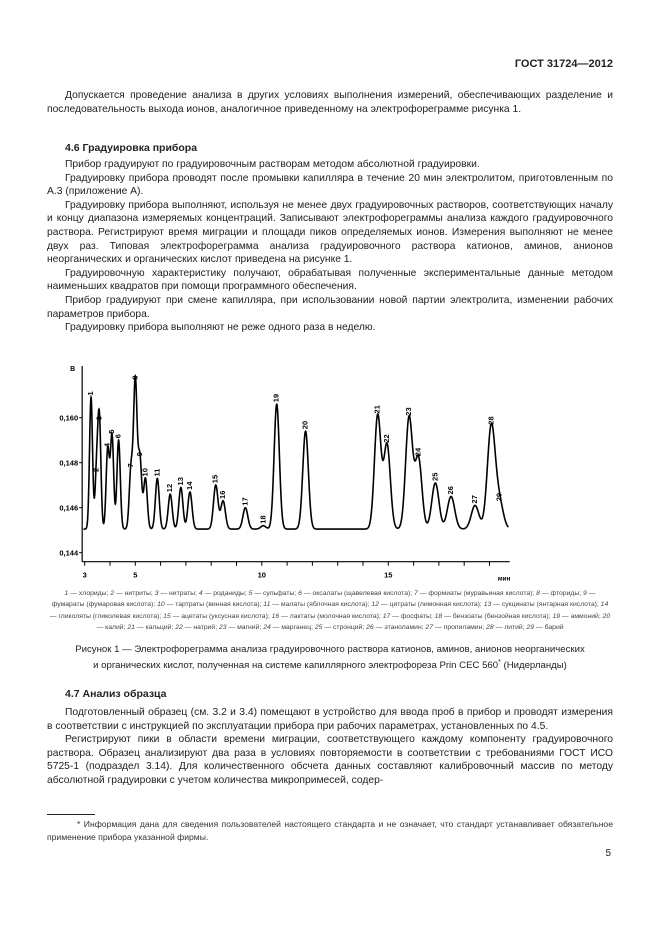 This screenshot has width=661, height=935. Describe the element at coordinates (222, 495) in the screenshot. I see `peak-label: 16` at that location.